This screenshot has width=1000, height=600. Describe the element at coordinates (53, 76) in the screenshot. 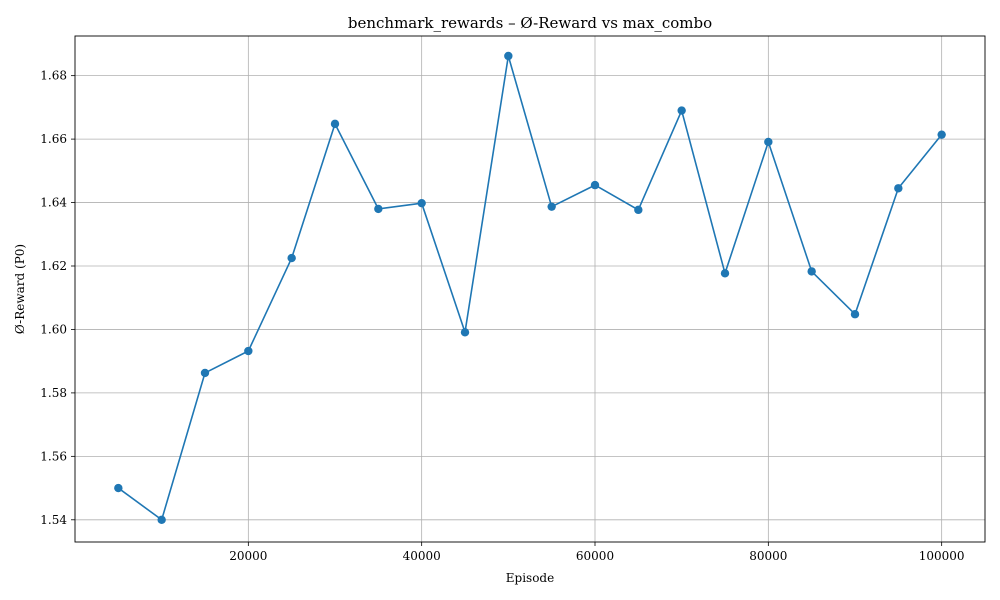

I see `y-tick-label: 1.68` at that location.